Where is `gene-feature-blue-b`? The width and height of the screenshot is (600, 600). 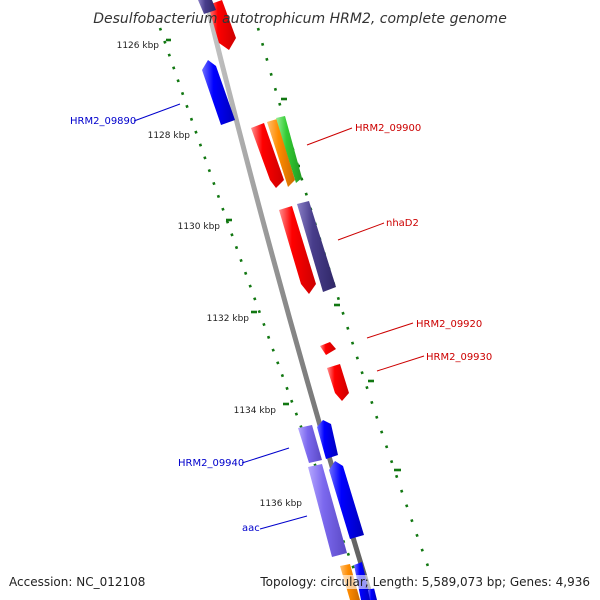 gene-feature-blue-b is located at coordinates (346, 500).